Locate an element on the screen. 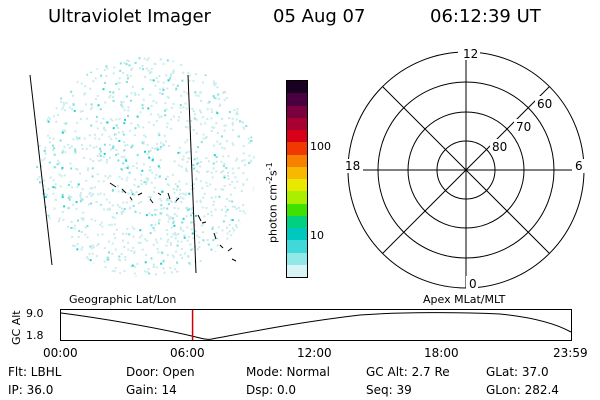  timeline-ytick-1-8: 1.8 is located at coordinates (35, 335).